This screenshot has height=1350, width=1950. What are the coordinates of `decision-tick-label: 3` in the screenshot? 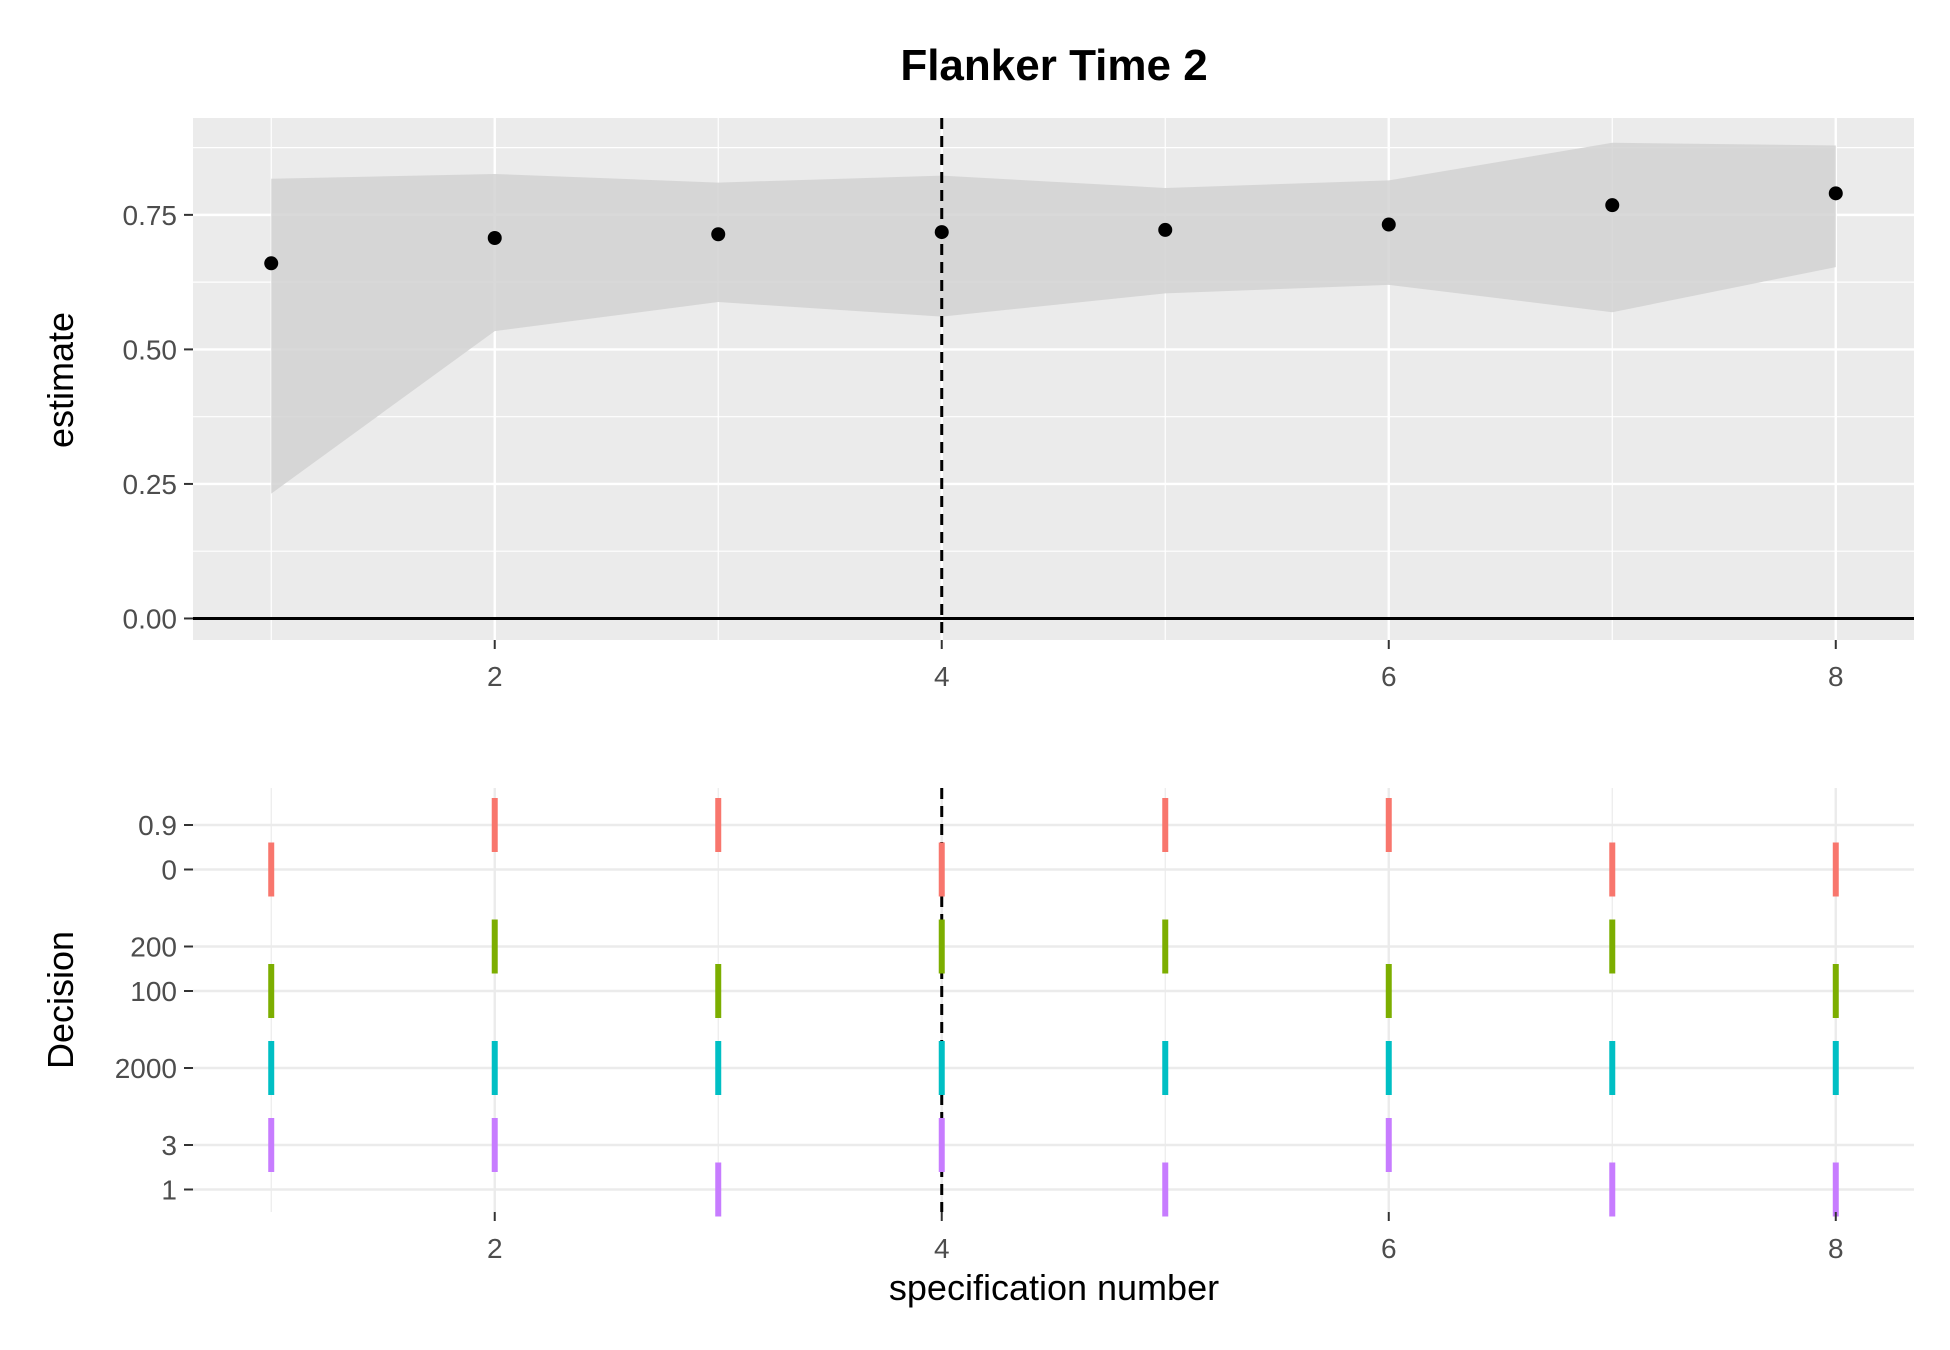 It's located at (169, 1145).